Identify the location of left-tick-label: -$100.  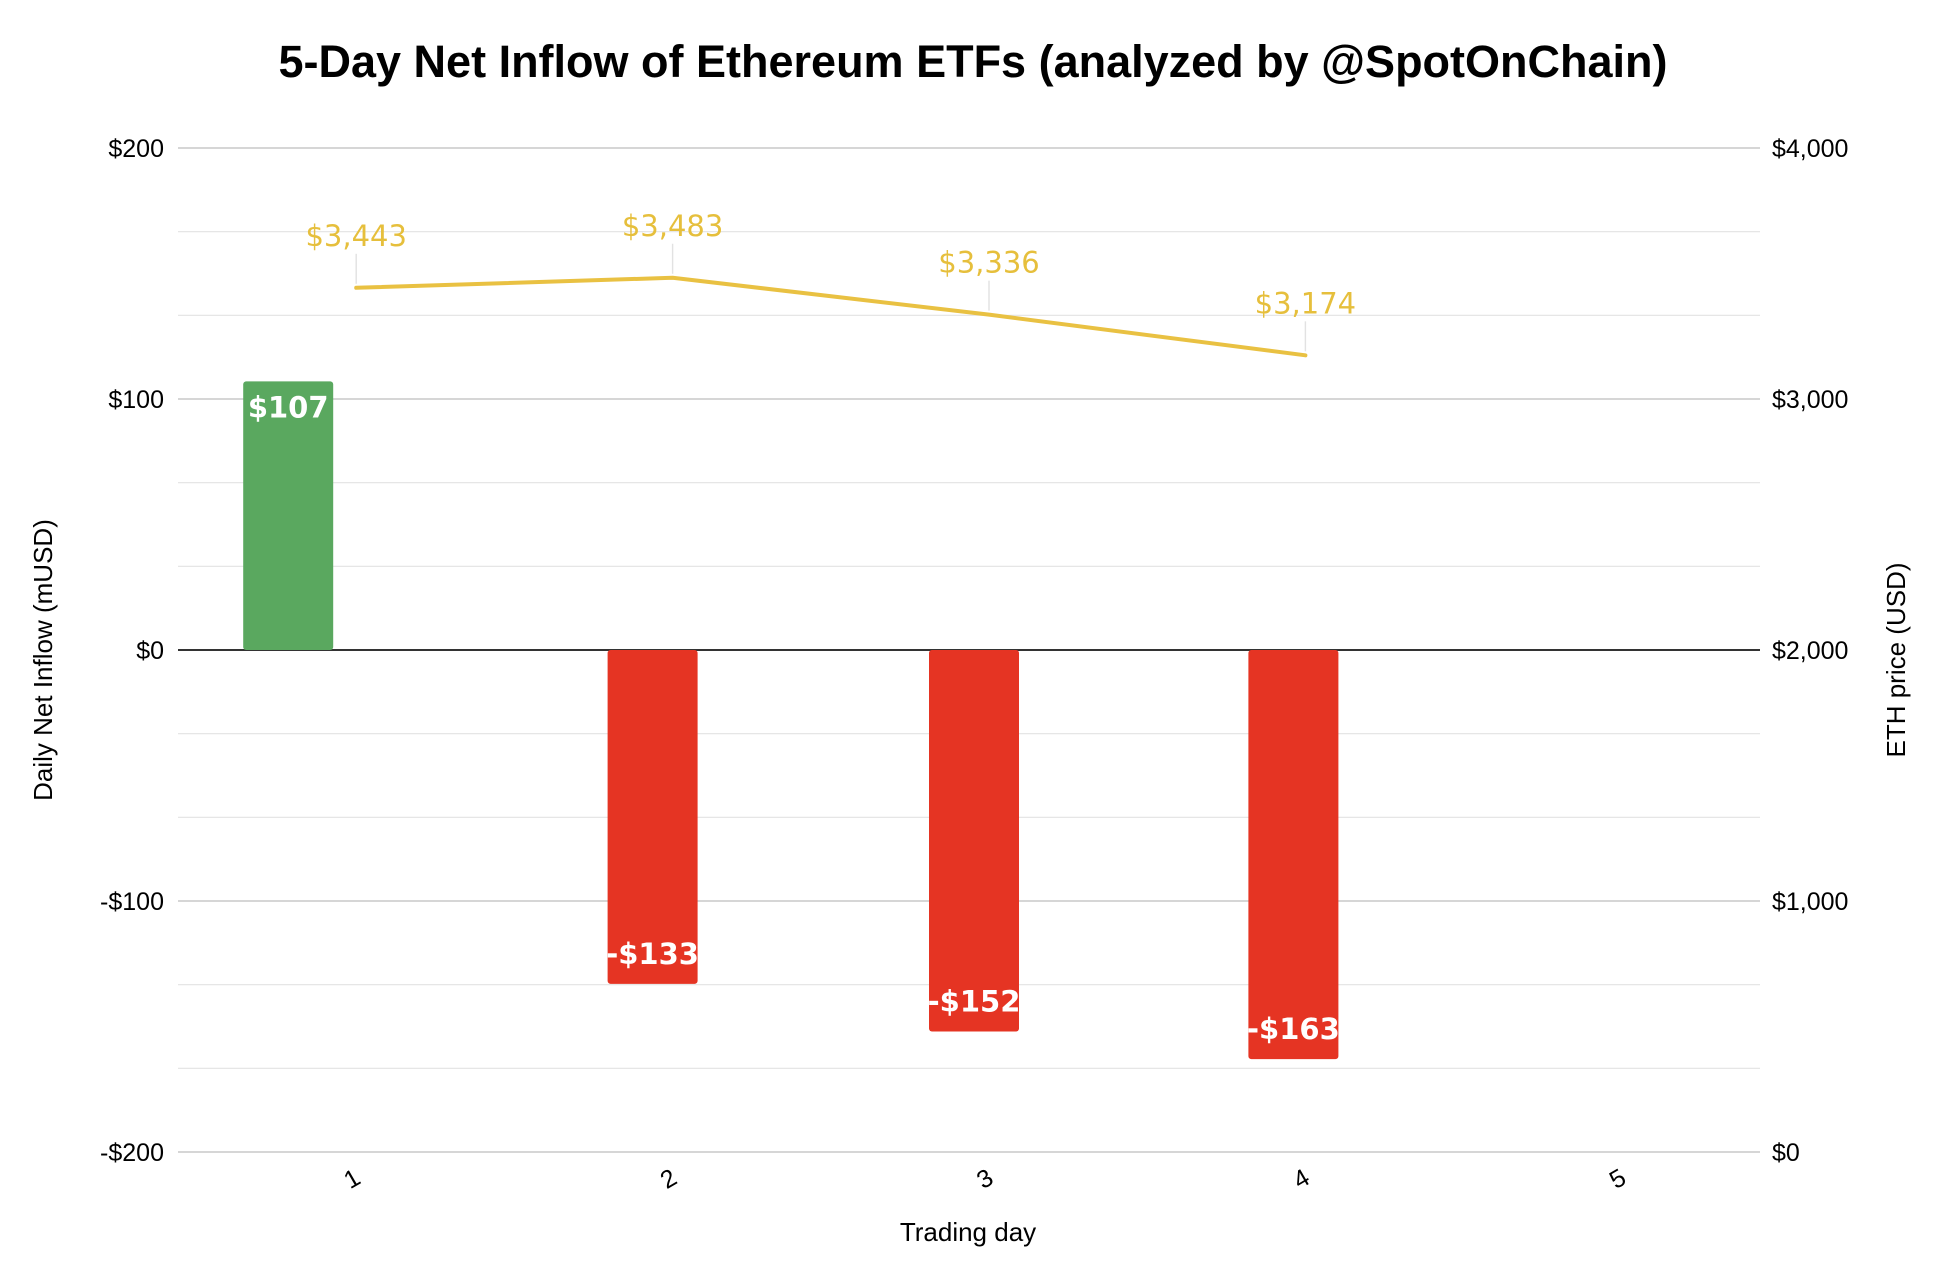
(132, 902).